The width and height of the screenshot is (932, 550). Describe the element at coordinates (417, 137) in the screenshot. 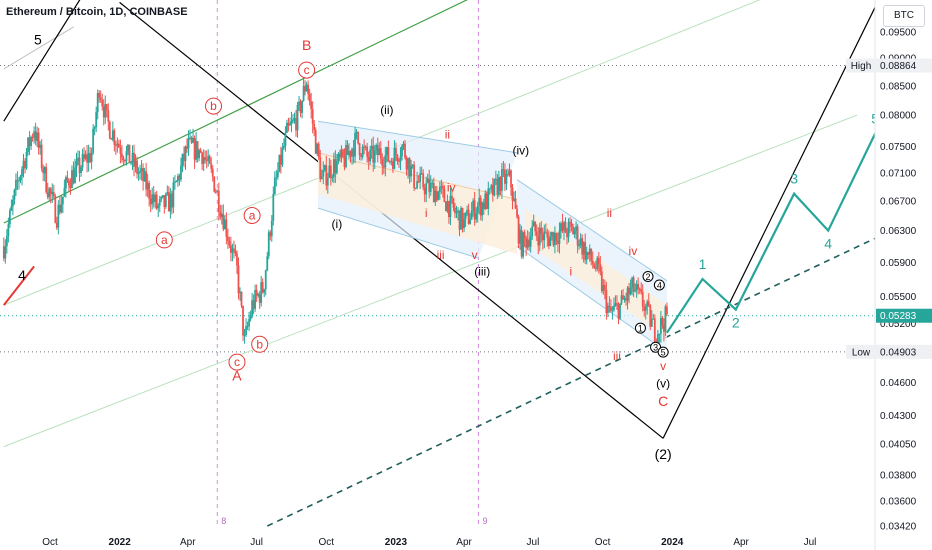

I see `channel-1-top` at that location.